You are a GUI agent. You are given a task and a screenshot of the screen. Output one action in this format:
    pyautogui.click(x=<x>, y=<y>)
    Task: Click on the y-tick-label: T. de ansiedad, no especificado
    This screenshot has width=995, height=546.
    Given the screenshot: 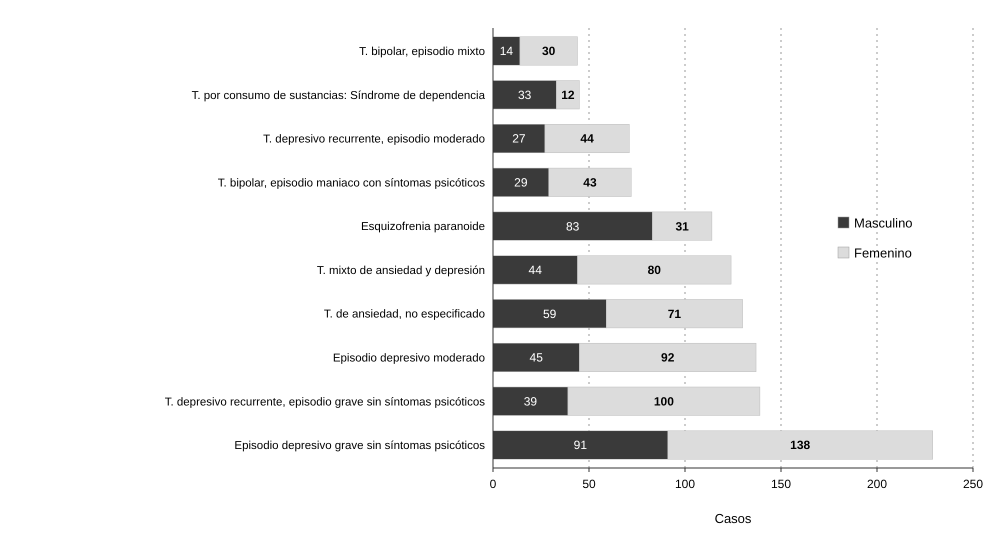 What is the action you would take?
    pyautogui.click(x=404, y=314)
    